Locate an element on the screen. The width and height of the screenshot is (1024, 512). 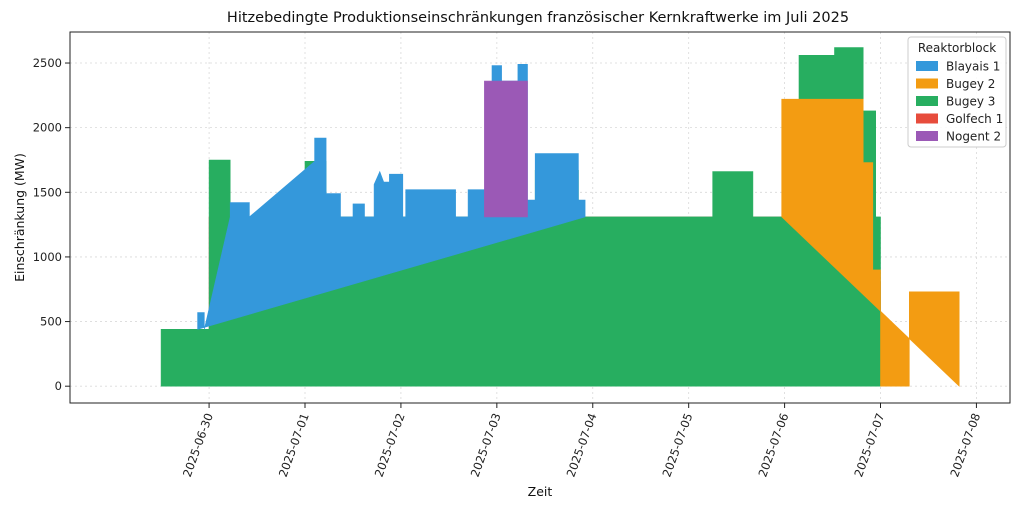
y-tick-label: 1000 is located at coordinates (47, 257).